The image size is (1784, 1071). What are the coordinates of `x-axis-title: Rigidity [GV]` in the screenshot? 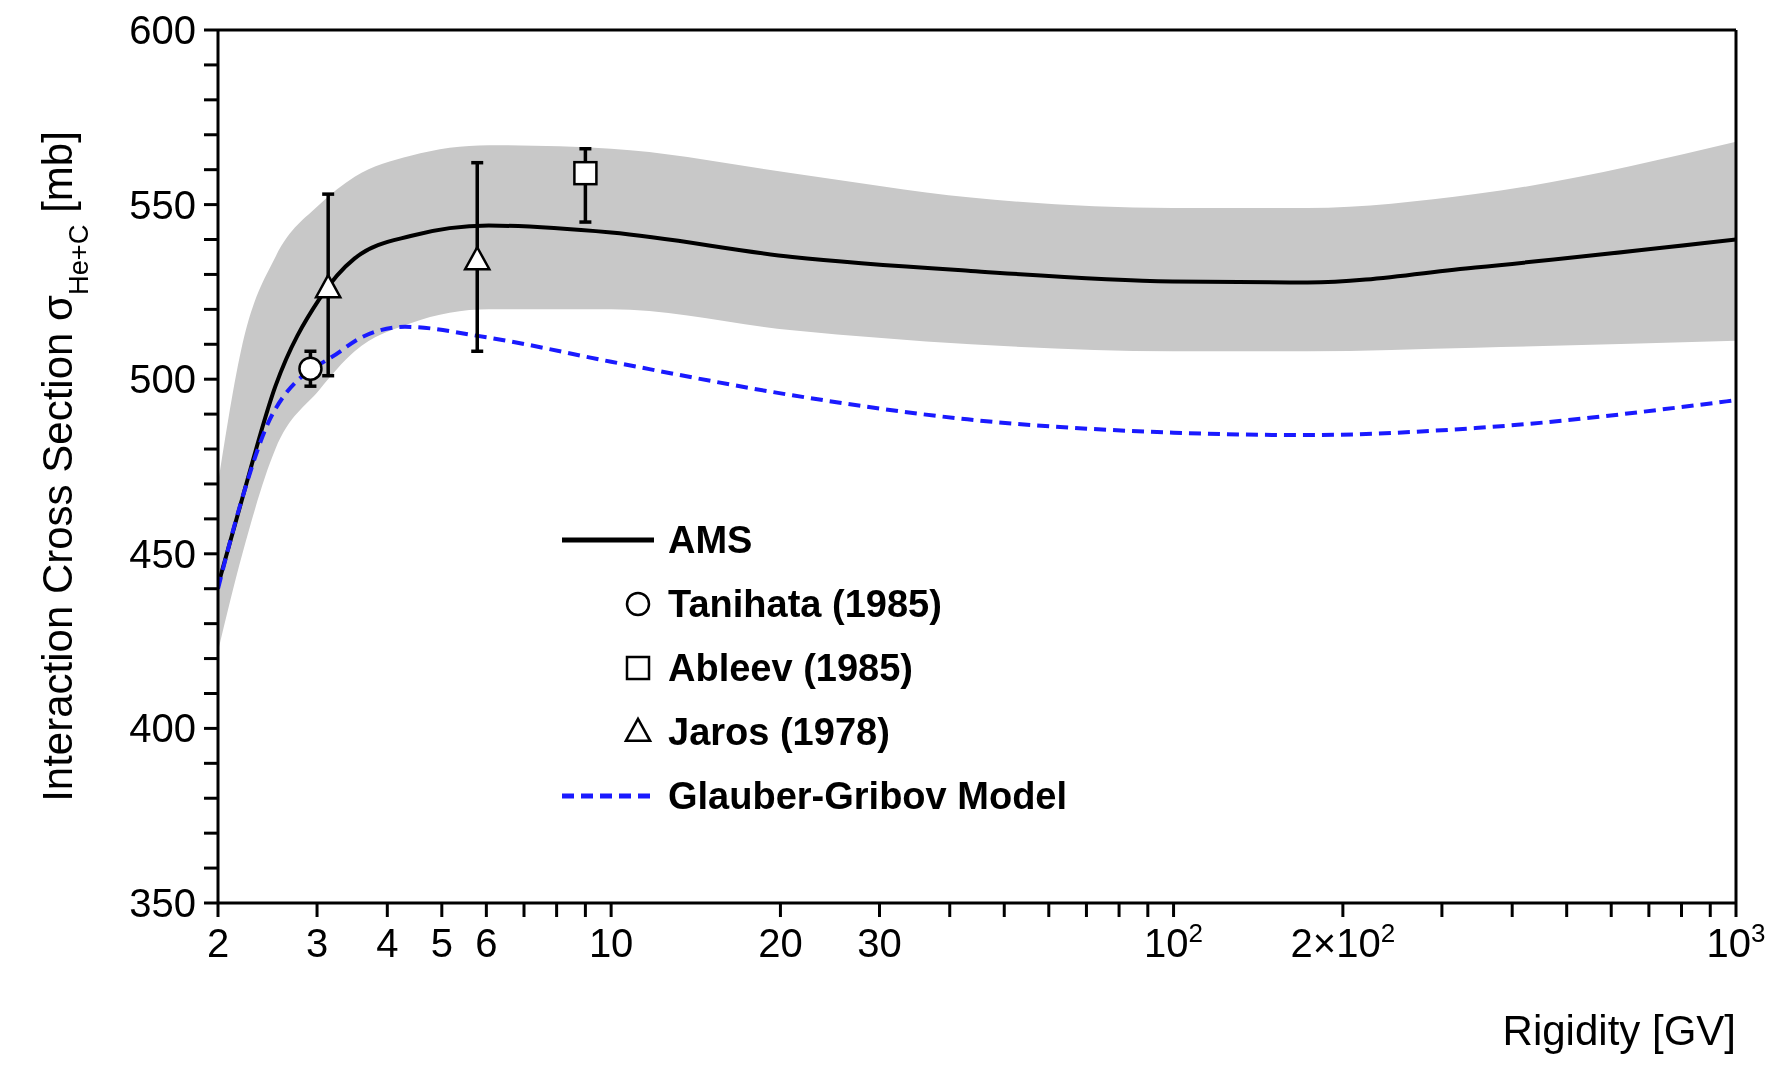 It's located at (1619, 1030).